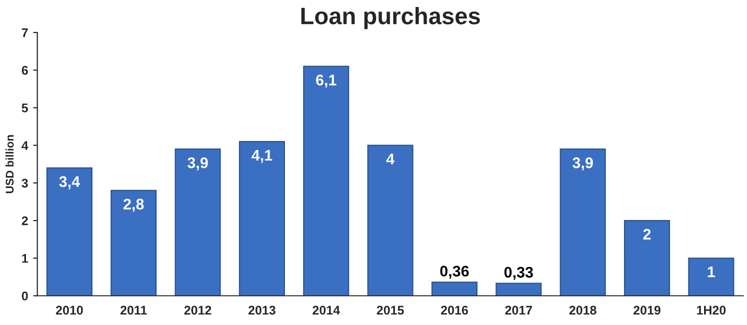 The image size is (747, 325). Describe the element at coordinates (326, 310) in the screenshot. I see `x-tick-label: 2014` at that location.